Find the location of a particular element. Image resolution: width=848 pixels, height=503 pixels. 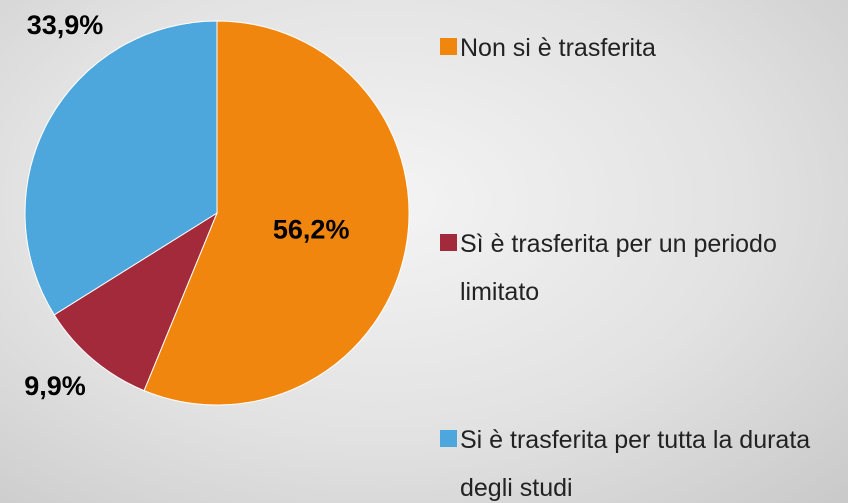

legend-label: Sì è trasferita per un periodo limitato is located at coordinates (618, 268).